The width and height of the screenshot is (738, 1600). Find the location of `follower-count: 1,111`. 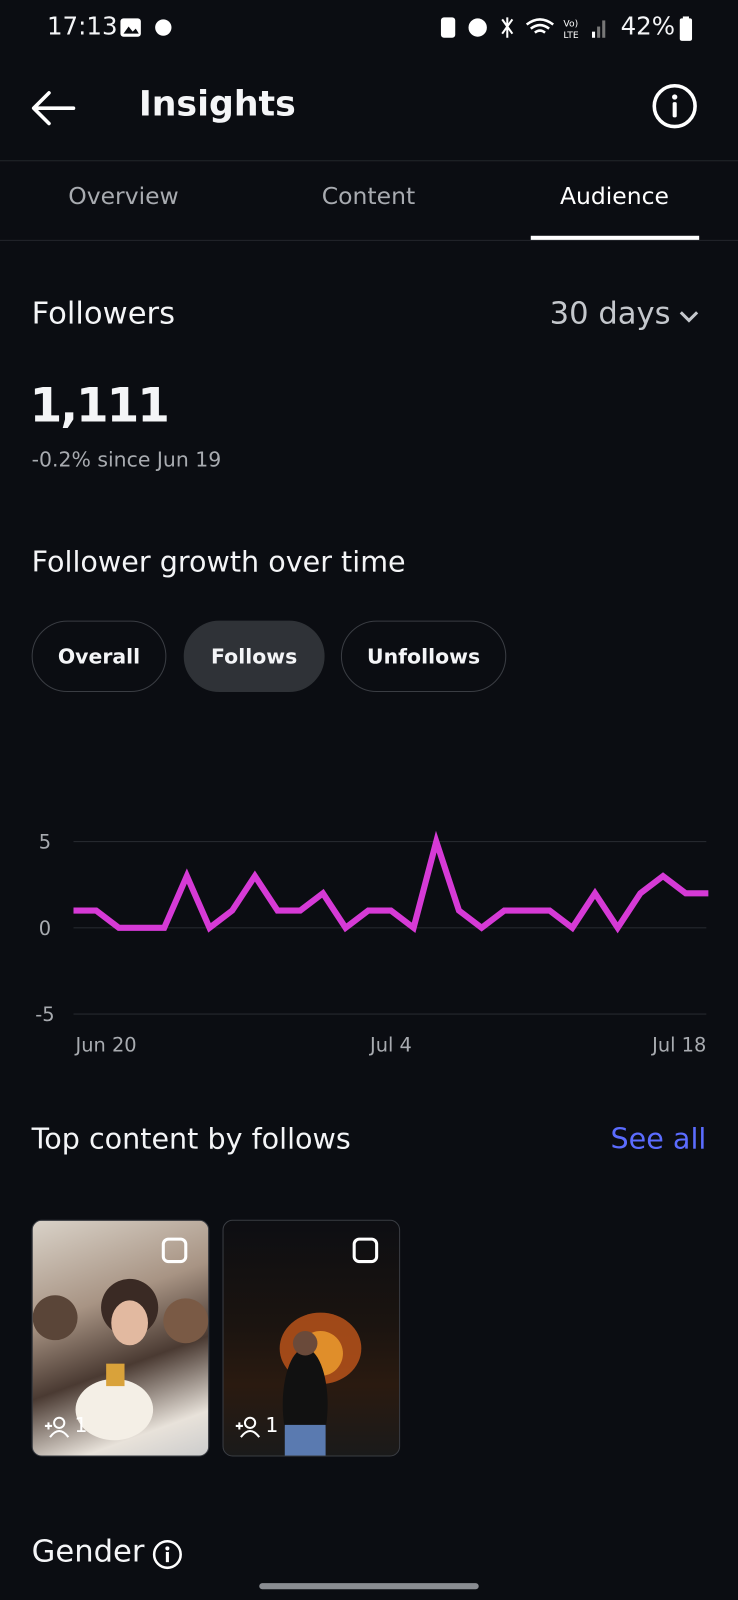

follower-count: 1,111 is located at coordinates (99, 405).